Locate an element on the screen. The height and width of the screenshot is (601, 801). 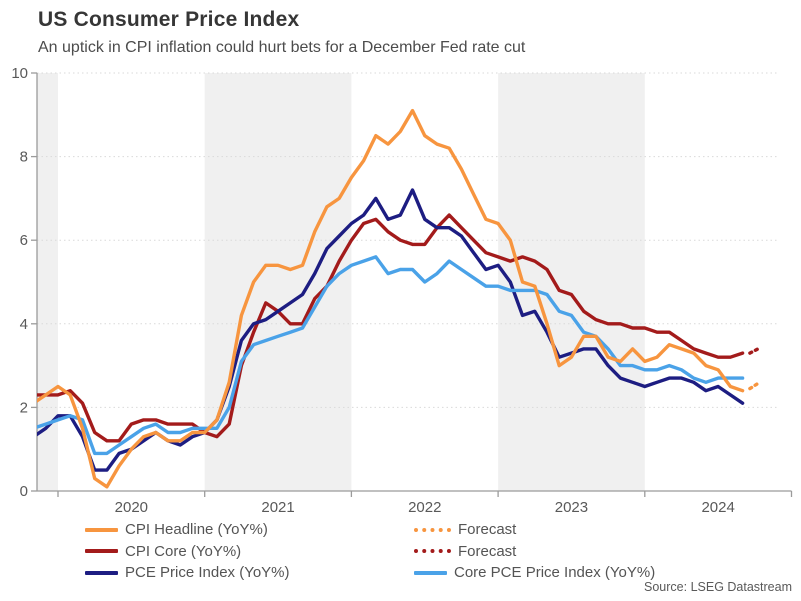
legend-label: PCE Price Index (YoY%) is located at coordinates (207, 573).